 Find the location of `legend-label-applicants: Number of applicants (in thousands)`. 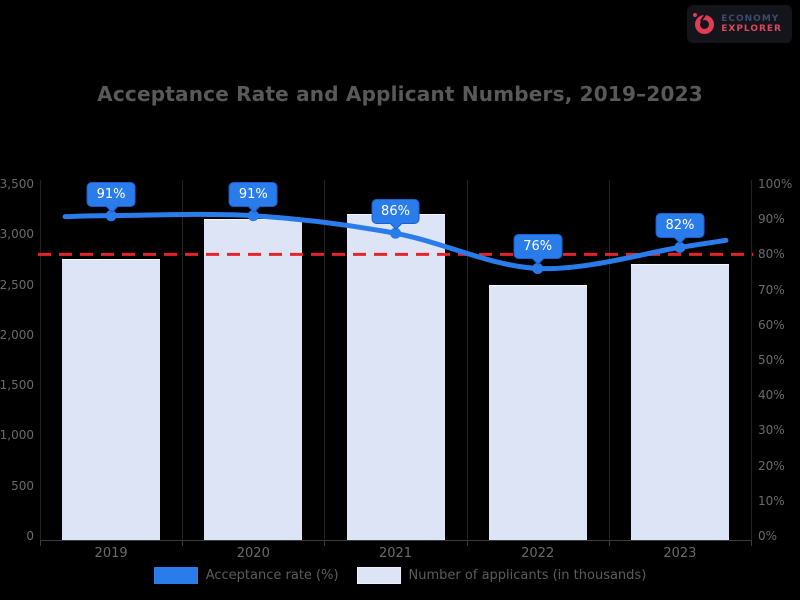

legend-label-applicants: Number of applicants (in thousands) is located at coordinates (527, 575).